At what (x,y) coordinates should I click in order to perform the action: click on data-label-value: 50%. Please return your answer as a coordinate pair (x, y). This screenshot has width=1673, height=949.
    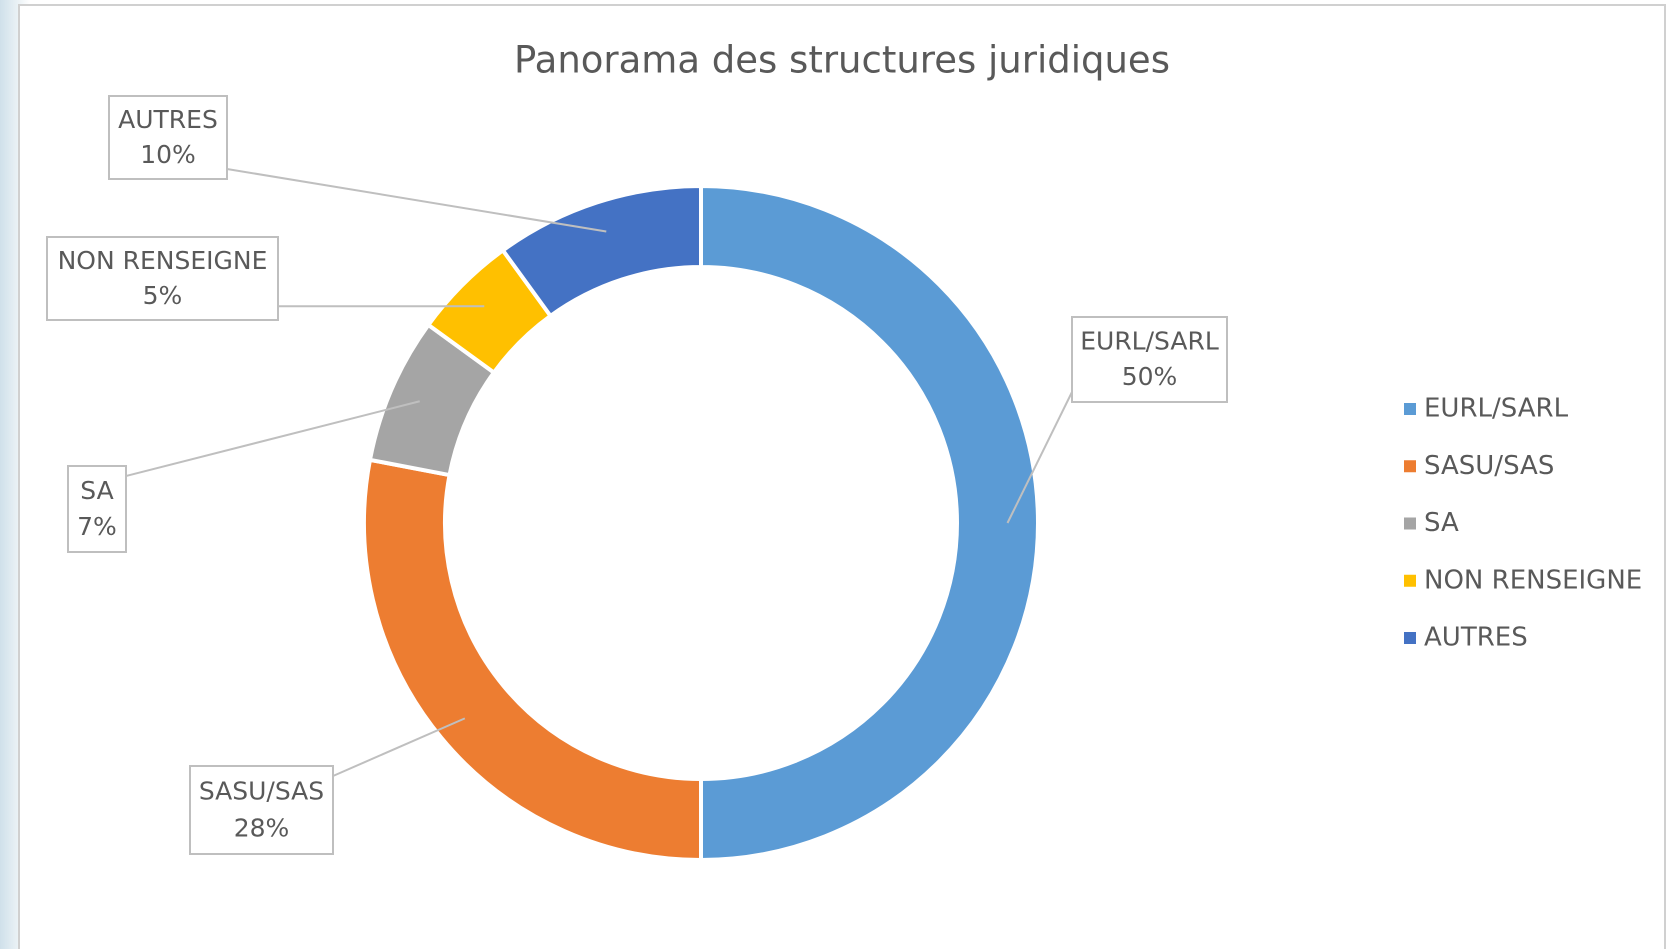
    Looking at the image, I should click on (1150, 376).